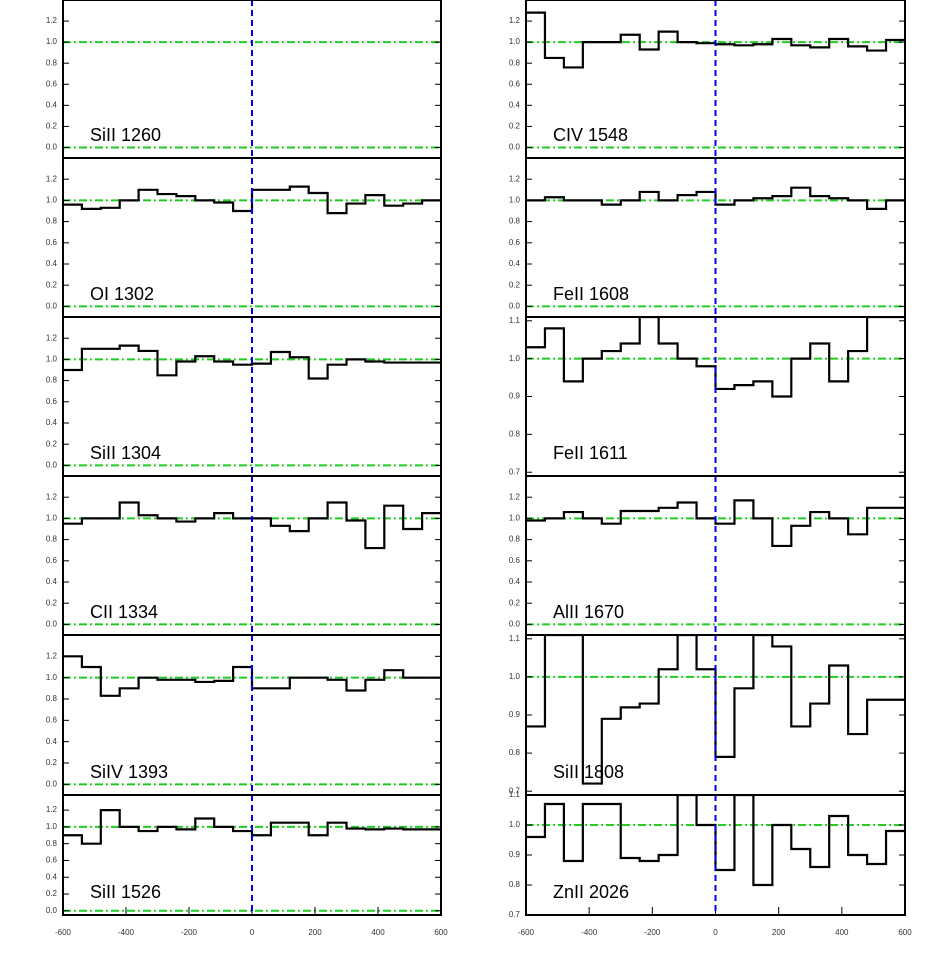 The width and height of the screenshot is (927, 955). Describe the element at coordinates (588, 612) in the screenshot. I see `line-label: AlII 1670` at that location.